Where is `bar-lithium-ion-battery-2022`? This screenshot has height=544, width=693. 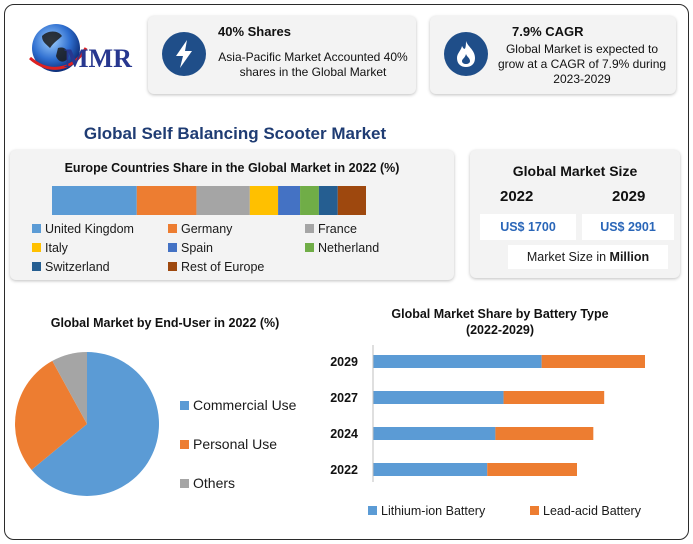
bar-lithium-ion-battery-2022 is located at coordinates (430, 469).